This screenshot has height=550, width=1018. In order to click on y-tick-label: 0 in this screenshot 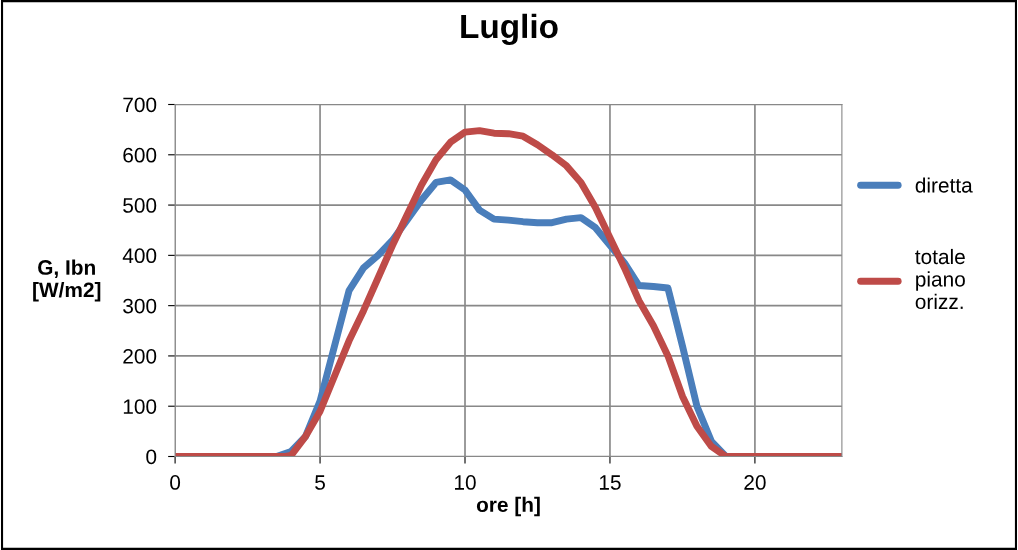, I will do `click(151, 457)`.